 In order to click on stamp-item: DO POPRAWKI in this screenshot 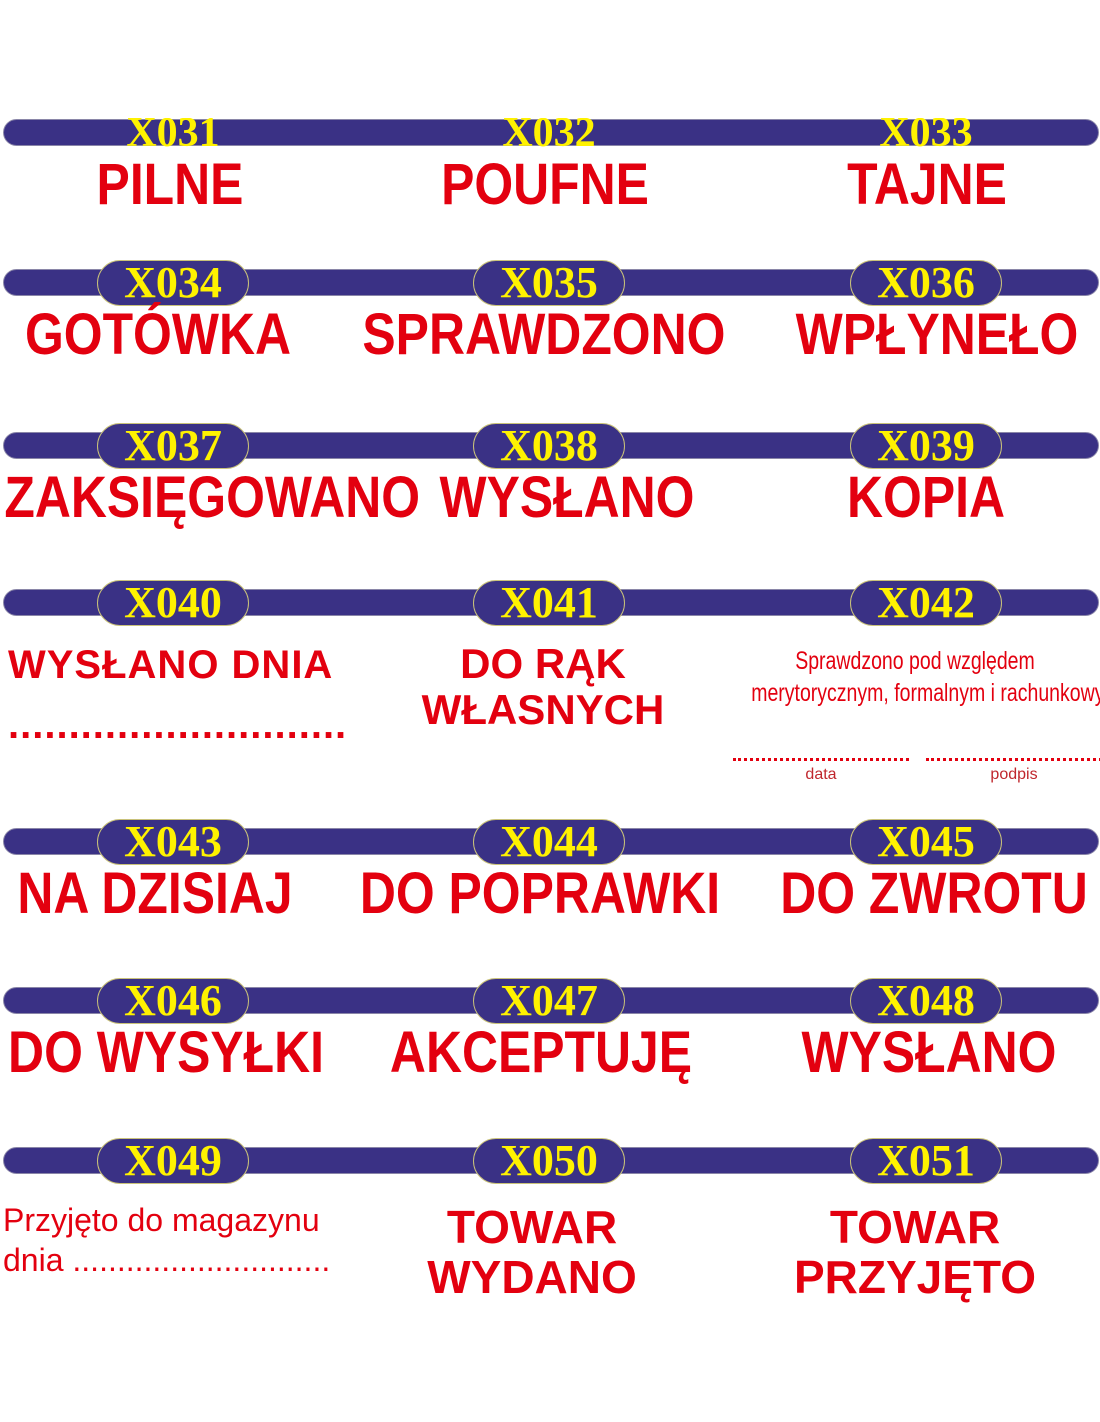, I will do `click(540, 894)`.